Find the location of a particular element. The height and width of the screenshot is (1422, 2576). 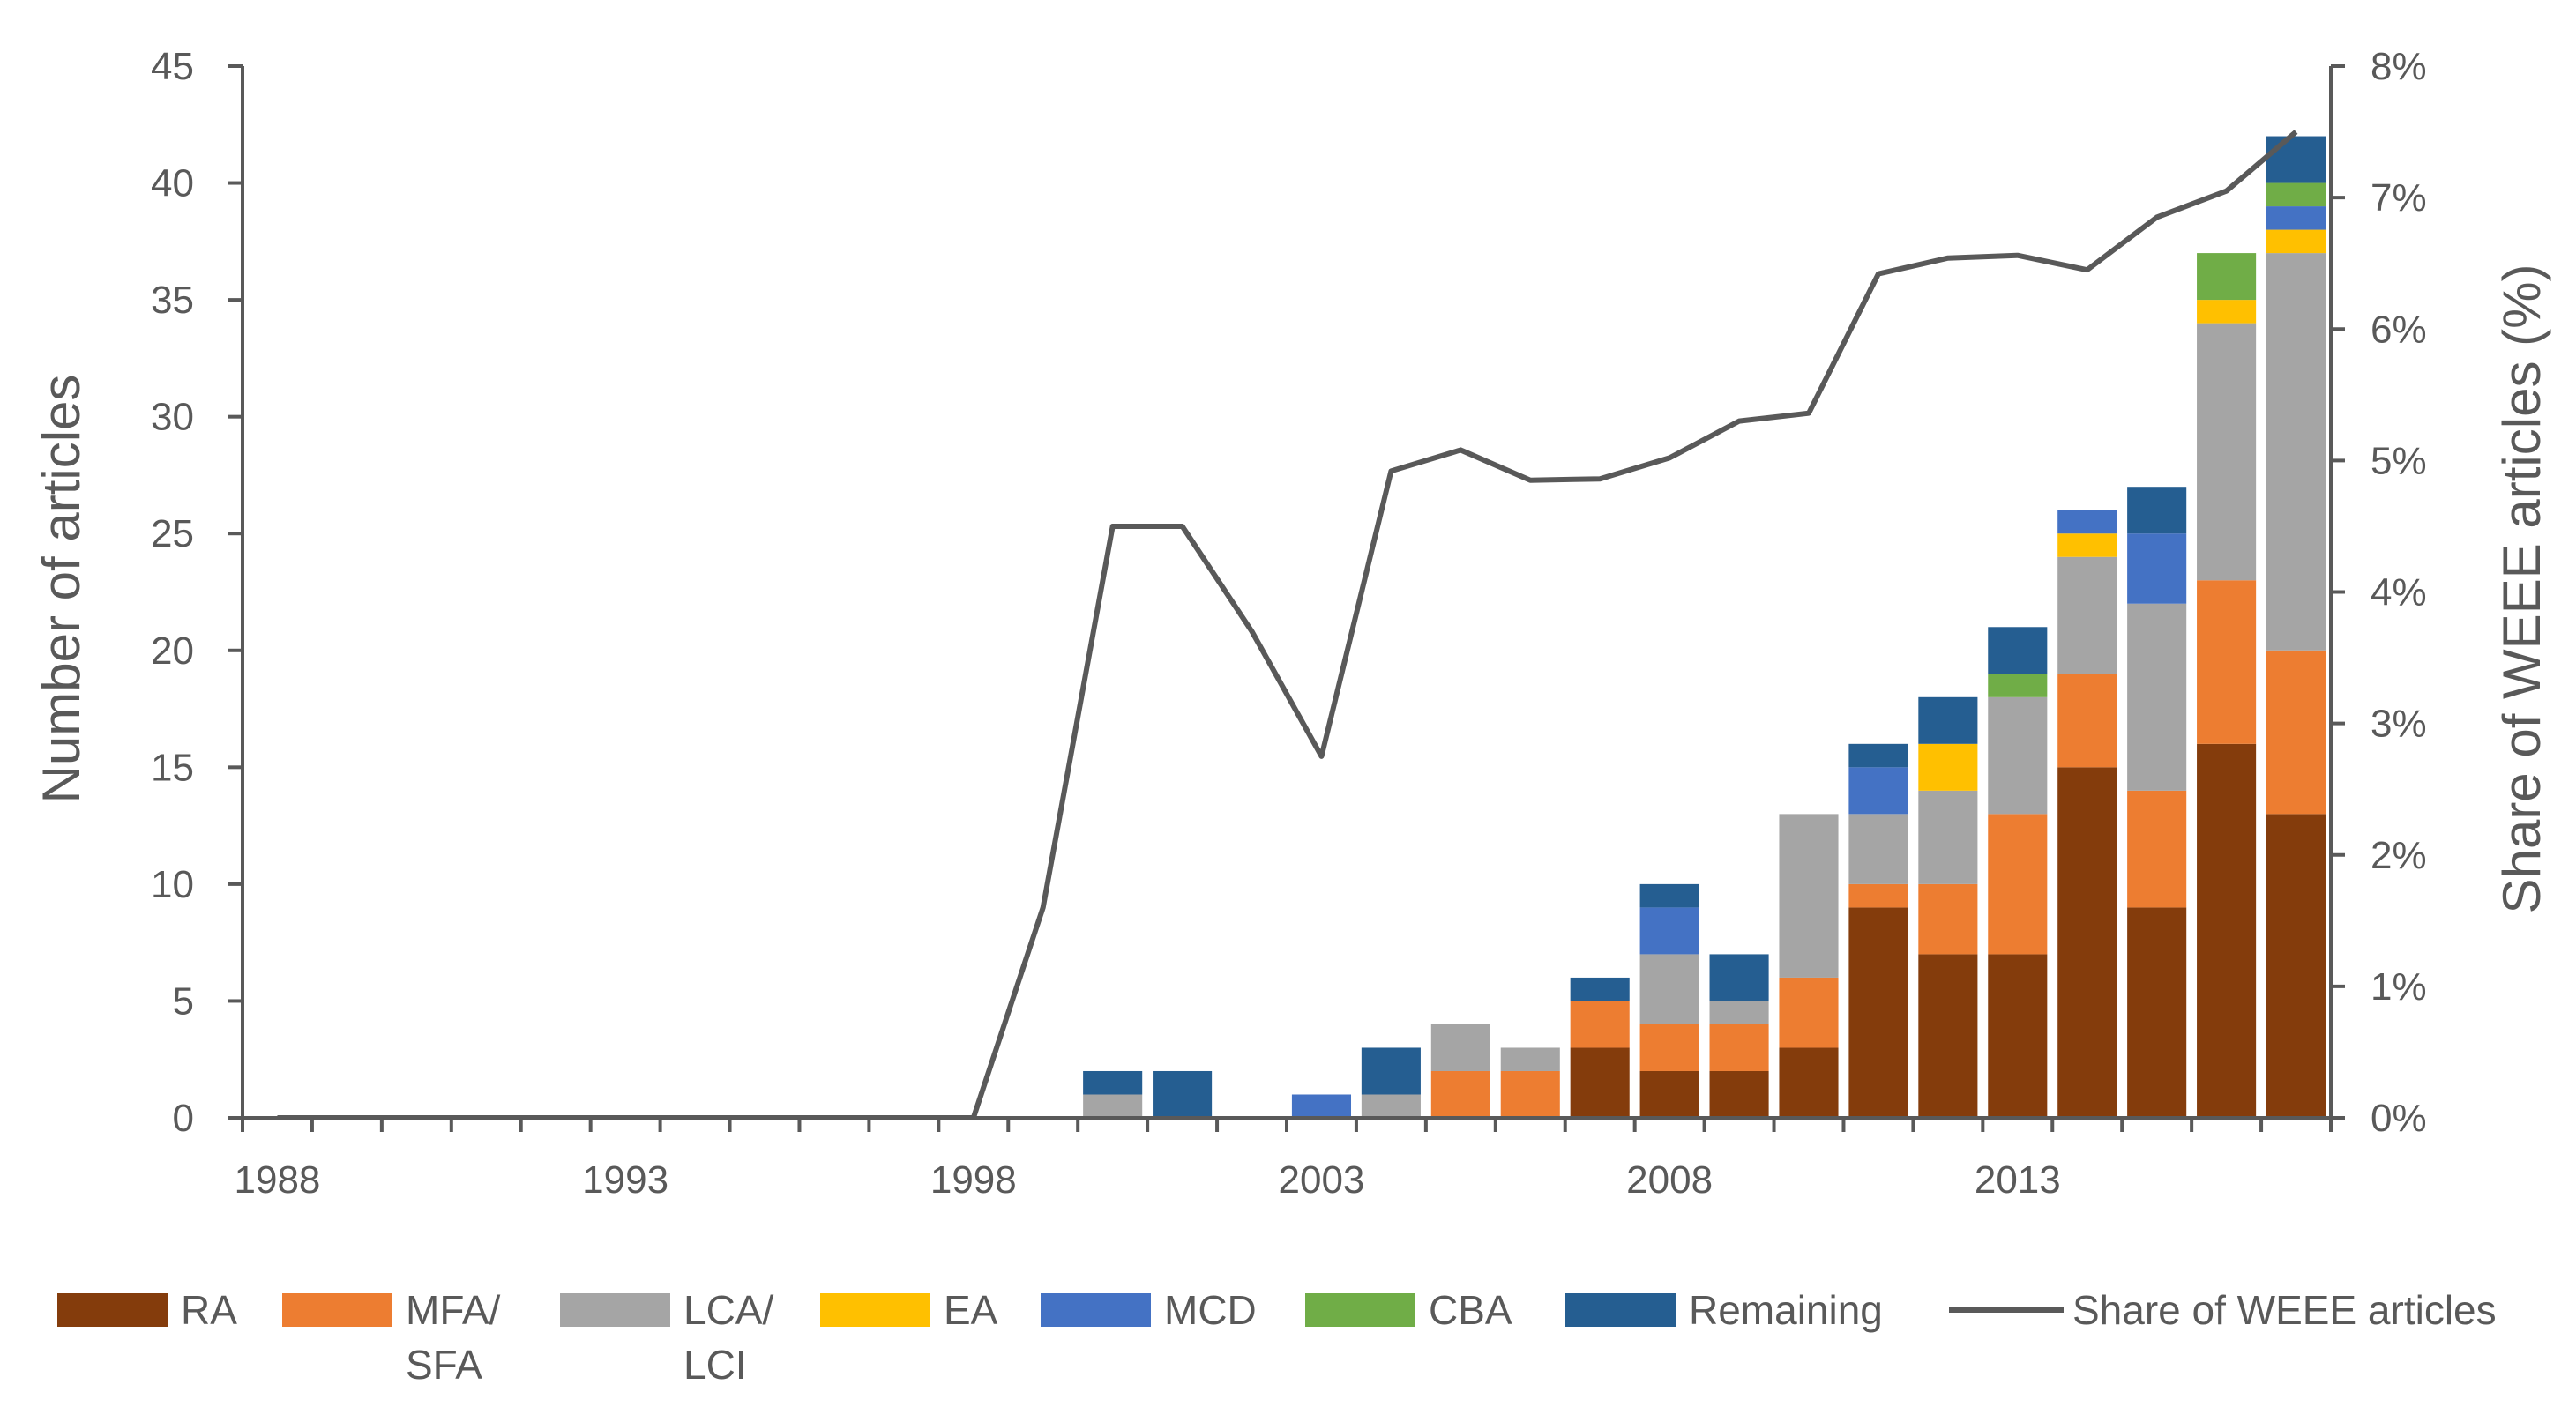

bar-mfa-sfa-2013 is located at coordinates (2017, 884).